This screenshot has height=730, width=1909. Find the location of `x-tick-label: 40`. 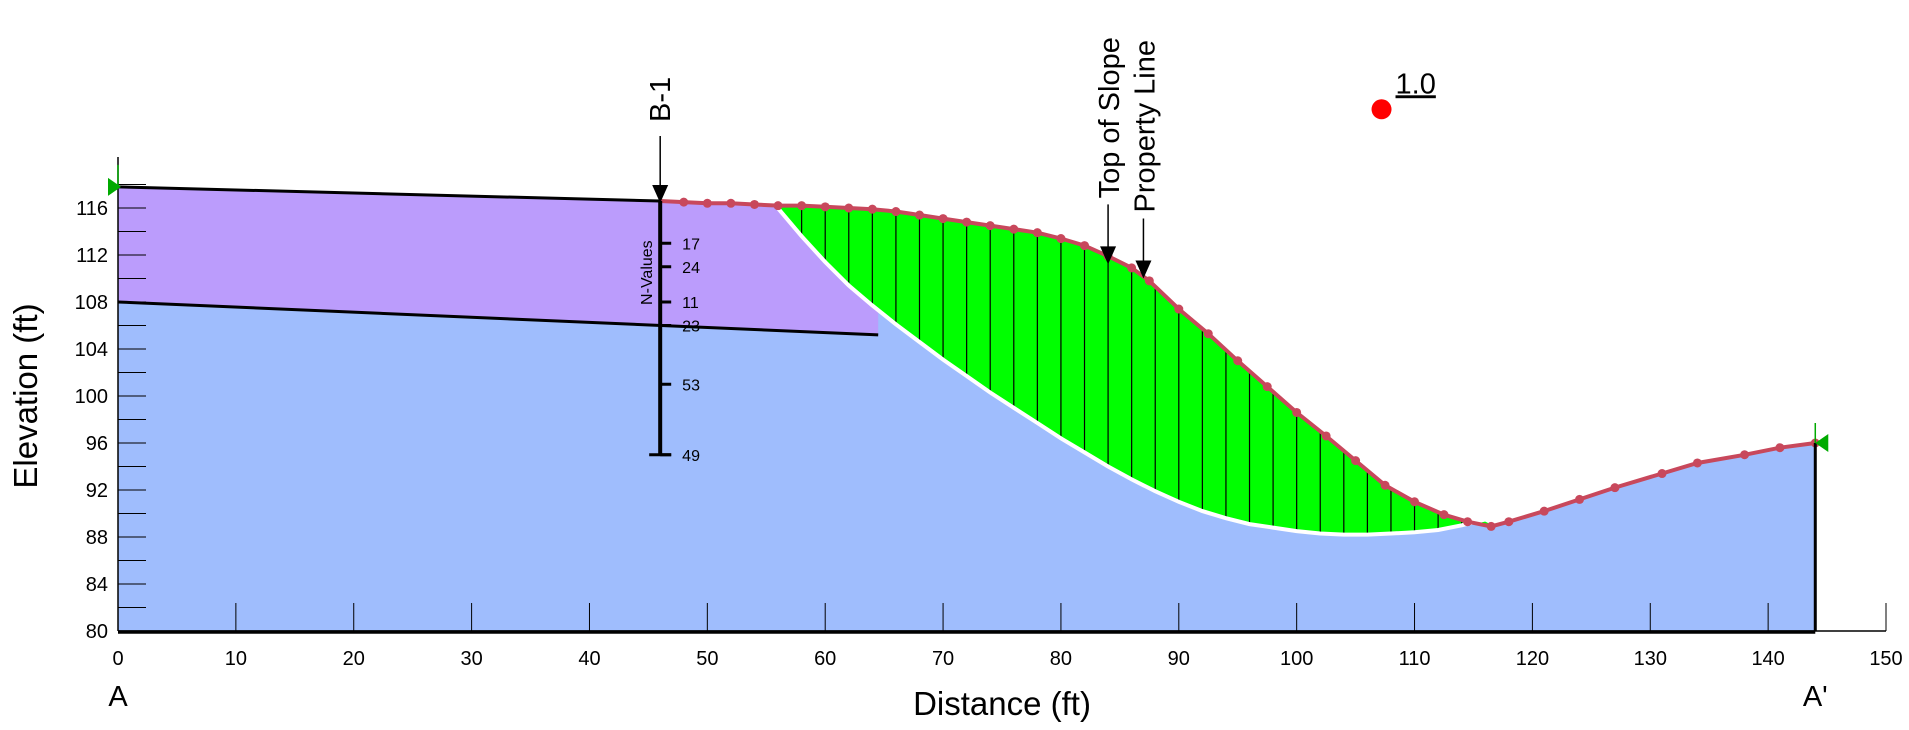

x-tick-label: 40 is located at coordinates (589, 659).